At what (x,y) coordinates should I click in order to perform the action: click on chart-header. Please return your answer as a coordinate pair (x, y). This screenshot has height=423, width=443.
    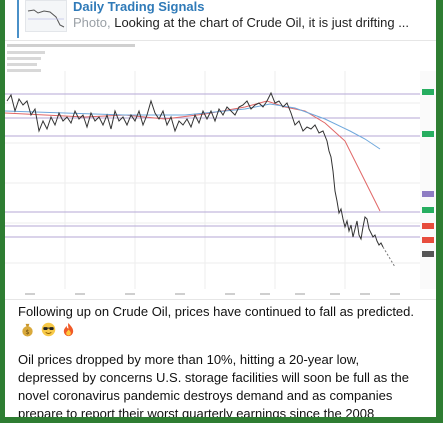
    Looking at the image, I should click on (71, 58).